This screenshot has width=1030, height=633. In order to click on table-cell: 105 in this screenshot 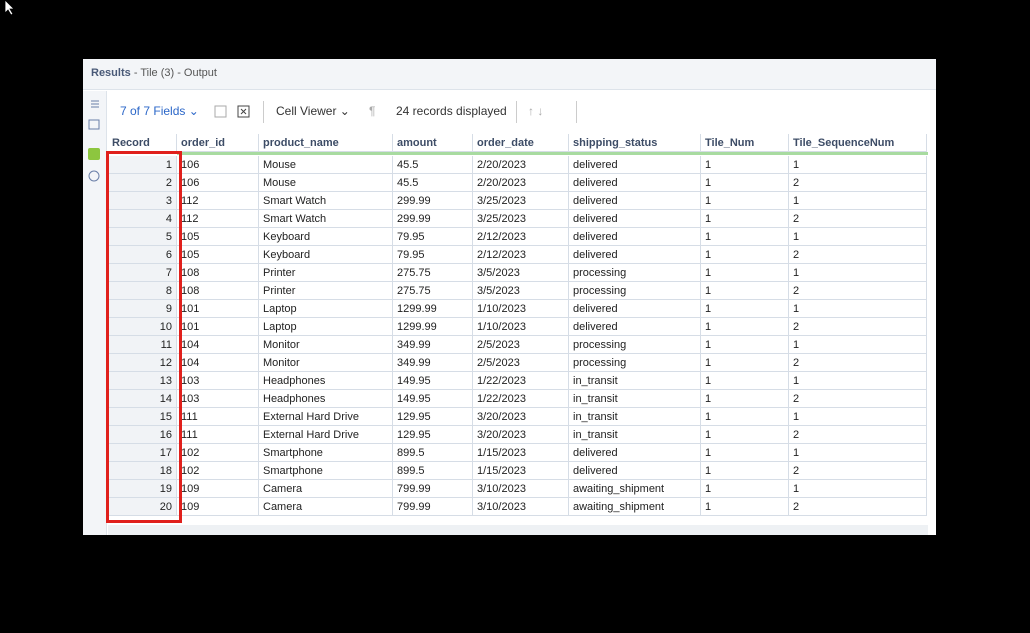, I will do `click(218, 237)`.